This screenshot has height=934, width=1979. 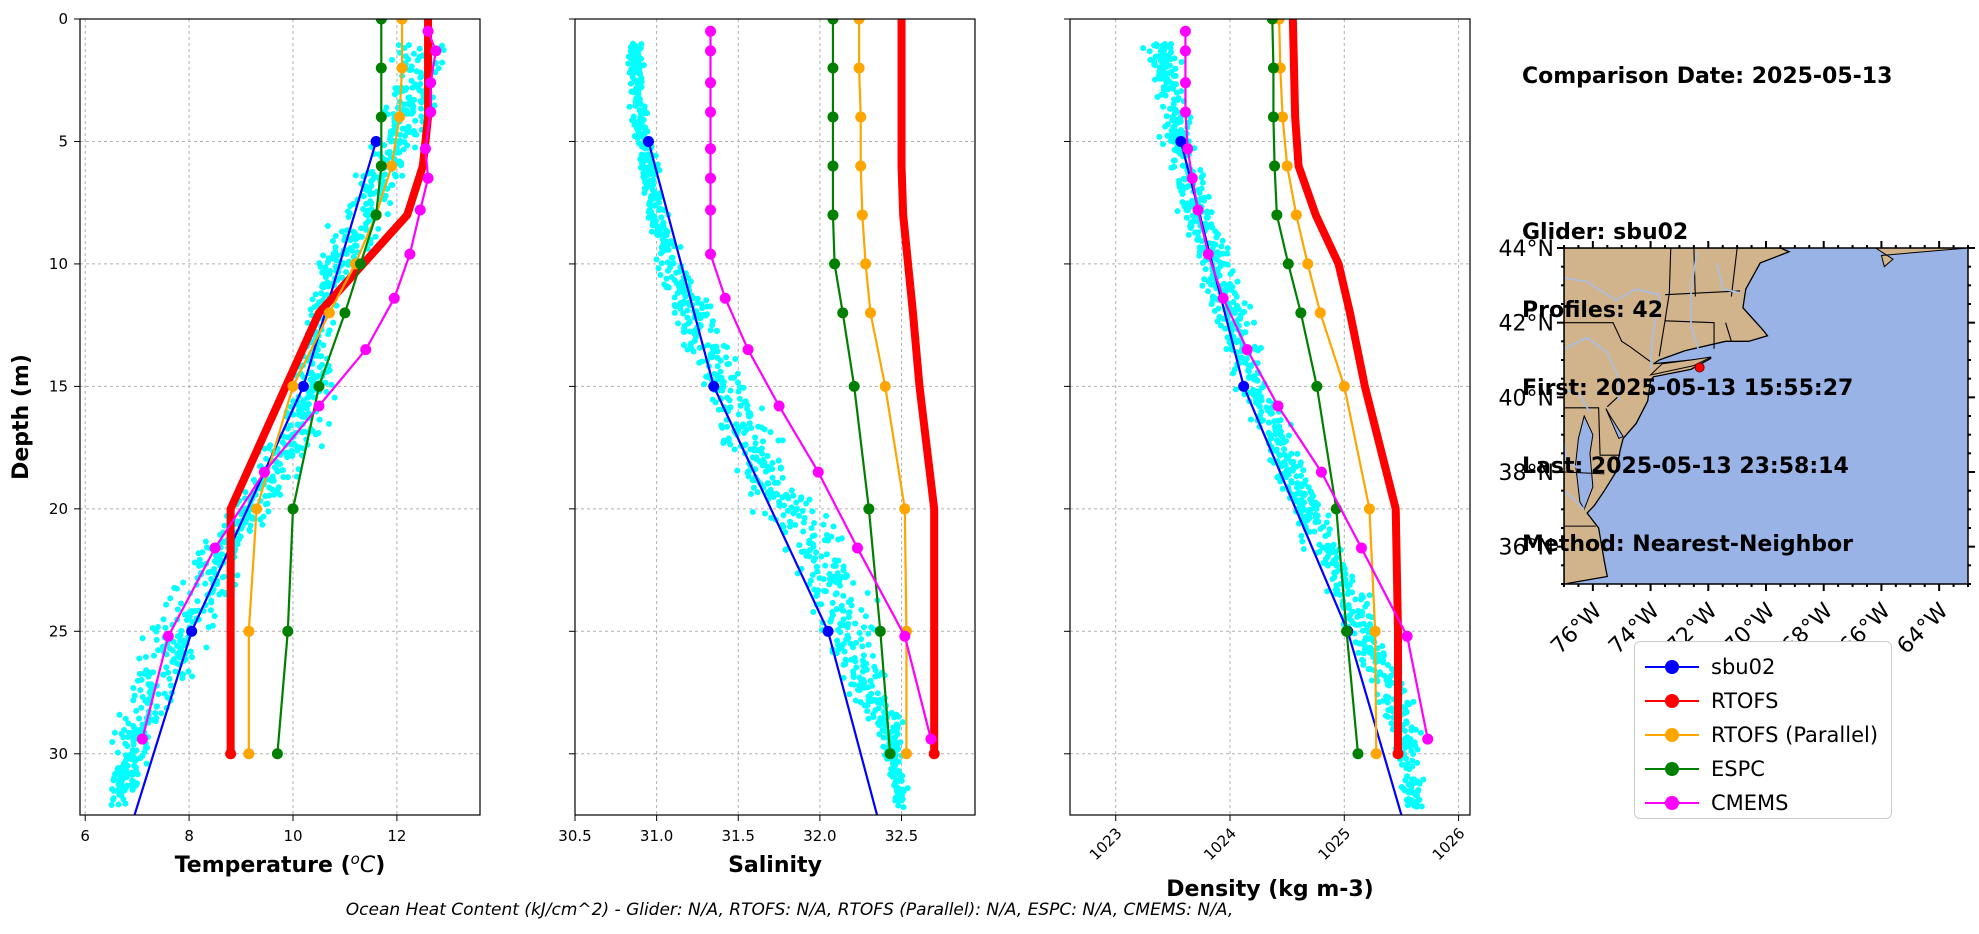 I want to click on nova-scotia, so click(x=1921, y=258).